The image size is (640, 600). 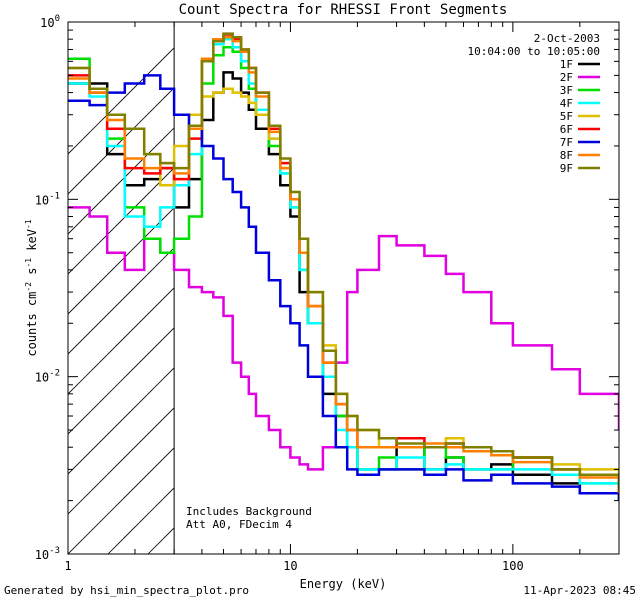 I want to click on annotation-attenuator: Att A0, FDecim 4, so click(x=239, y=524).